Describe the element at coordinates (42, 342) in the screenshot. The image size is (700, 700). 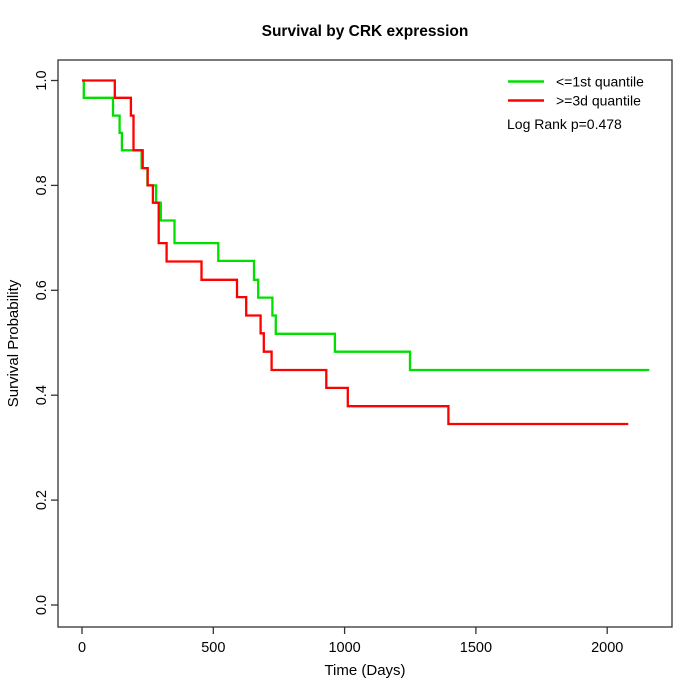
I see `y-axis-tick-labels: 0.0 0.2 0.4 0.6 0.8 1.0` at that location.